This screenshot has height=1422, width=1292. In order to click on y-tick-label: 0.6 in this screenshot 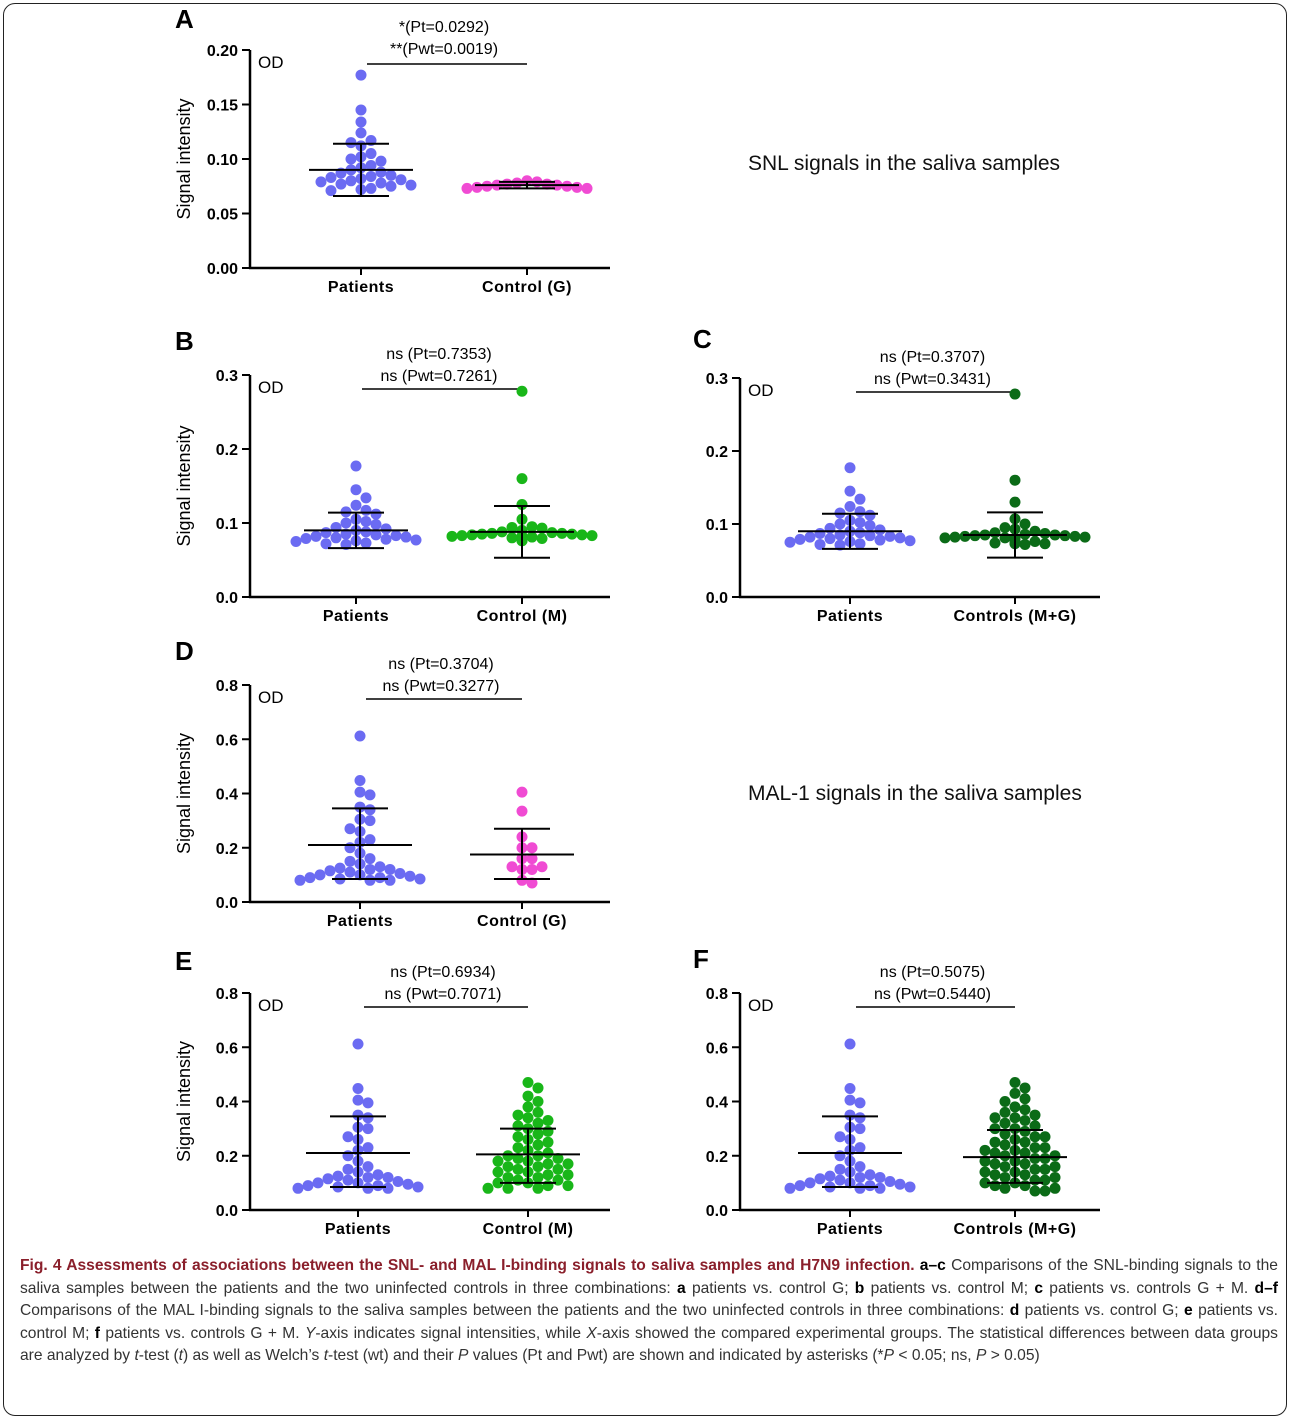, I will do `click(717, 1048)`.